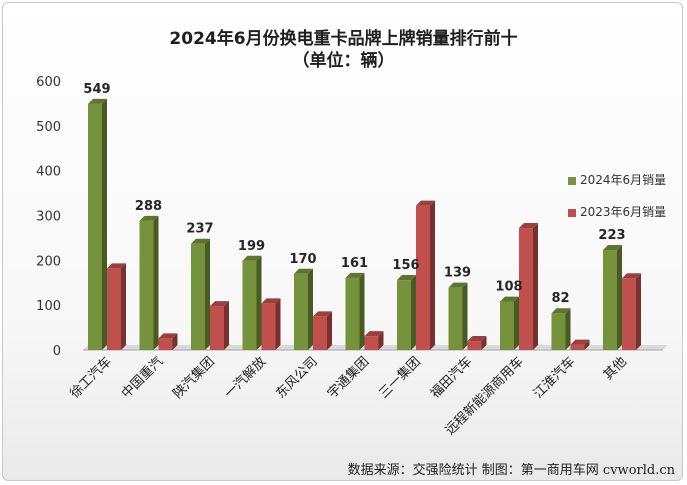 Image resolution: width=687 pixels, height=485 pixels. Describe the element at coordinates (48, 127) in the screenshot. I see `y-tick-label: 500` at that location.